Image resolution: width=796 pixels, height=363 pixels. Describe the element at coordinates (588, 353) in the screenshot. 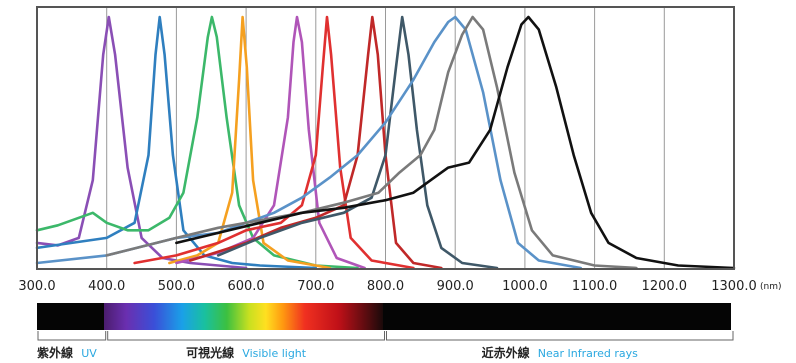

I see `region-label-en: Near Infrared rays` at that location.